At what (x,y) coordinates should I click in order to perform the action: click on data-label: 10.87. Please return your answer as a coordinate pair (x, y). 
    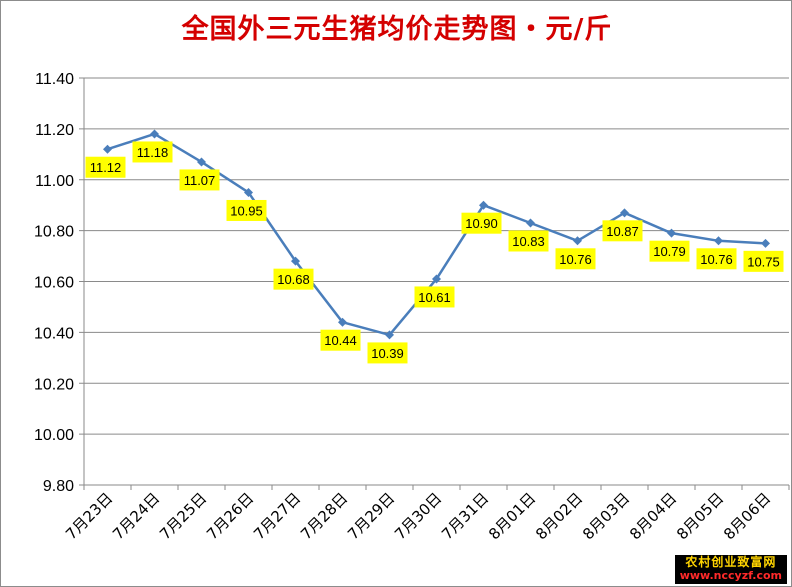
    Looking at the image, I should click on (622, 231).